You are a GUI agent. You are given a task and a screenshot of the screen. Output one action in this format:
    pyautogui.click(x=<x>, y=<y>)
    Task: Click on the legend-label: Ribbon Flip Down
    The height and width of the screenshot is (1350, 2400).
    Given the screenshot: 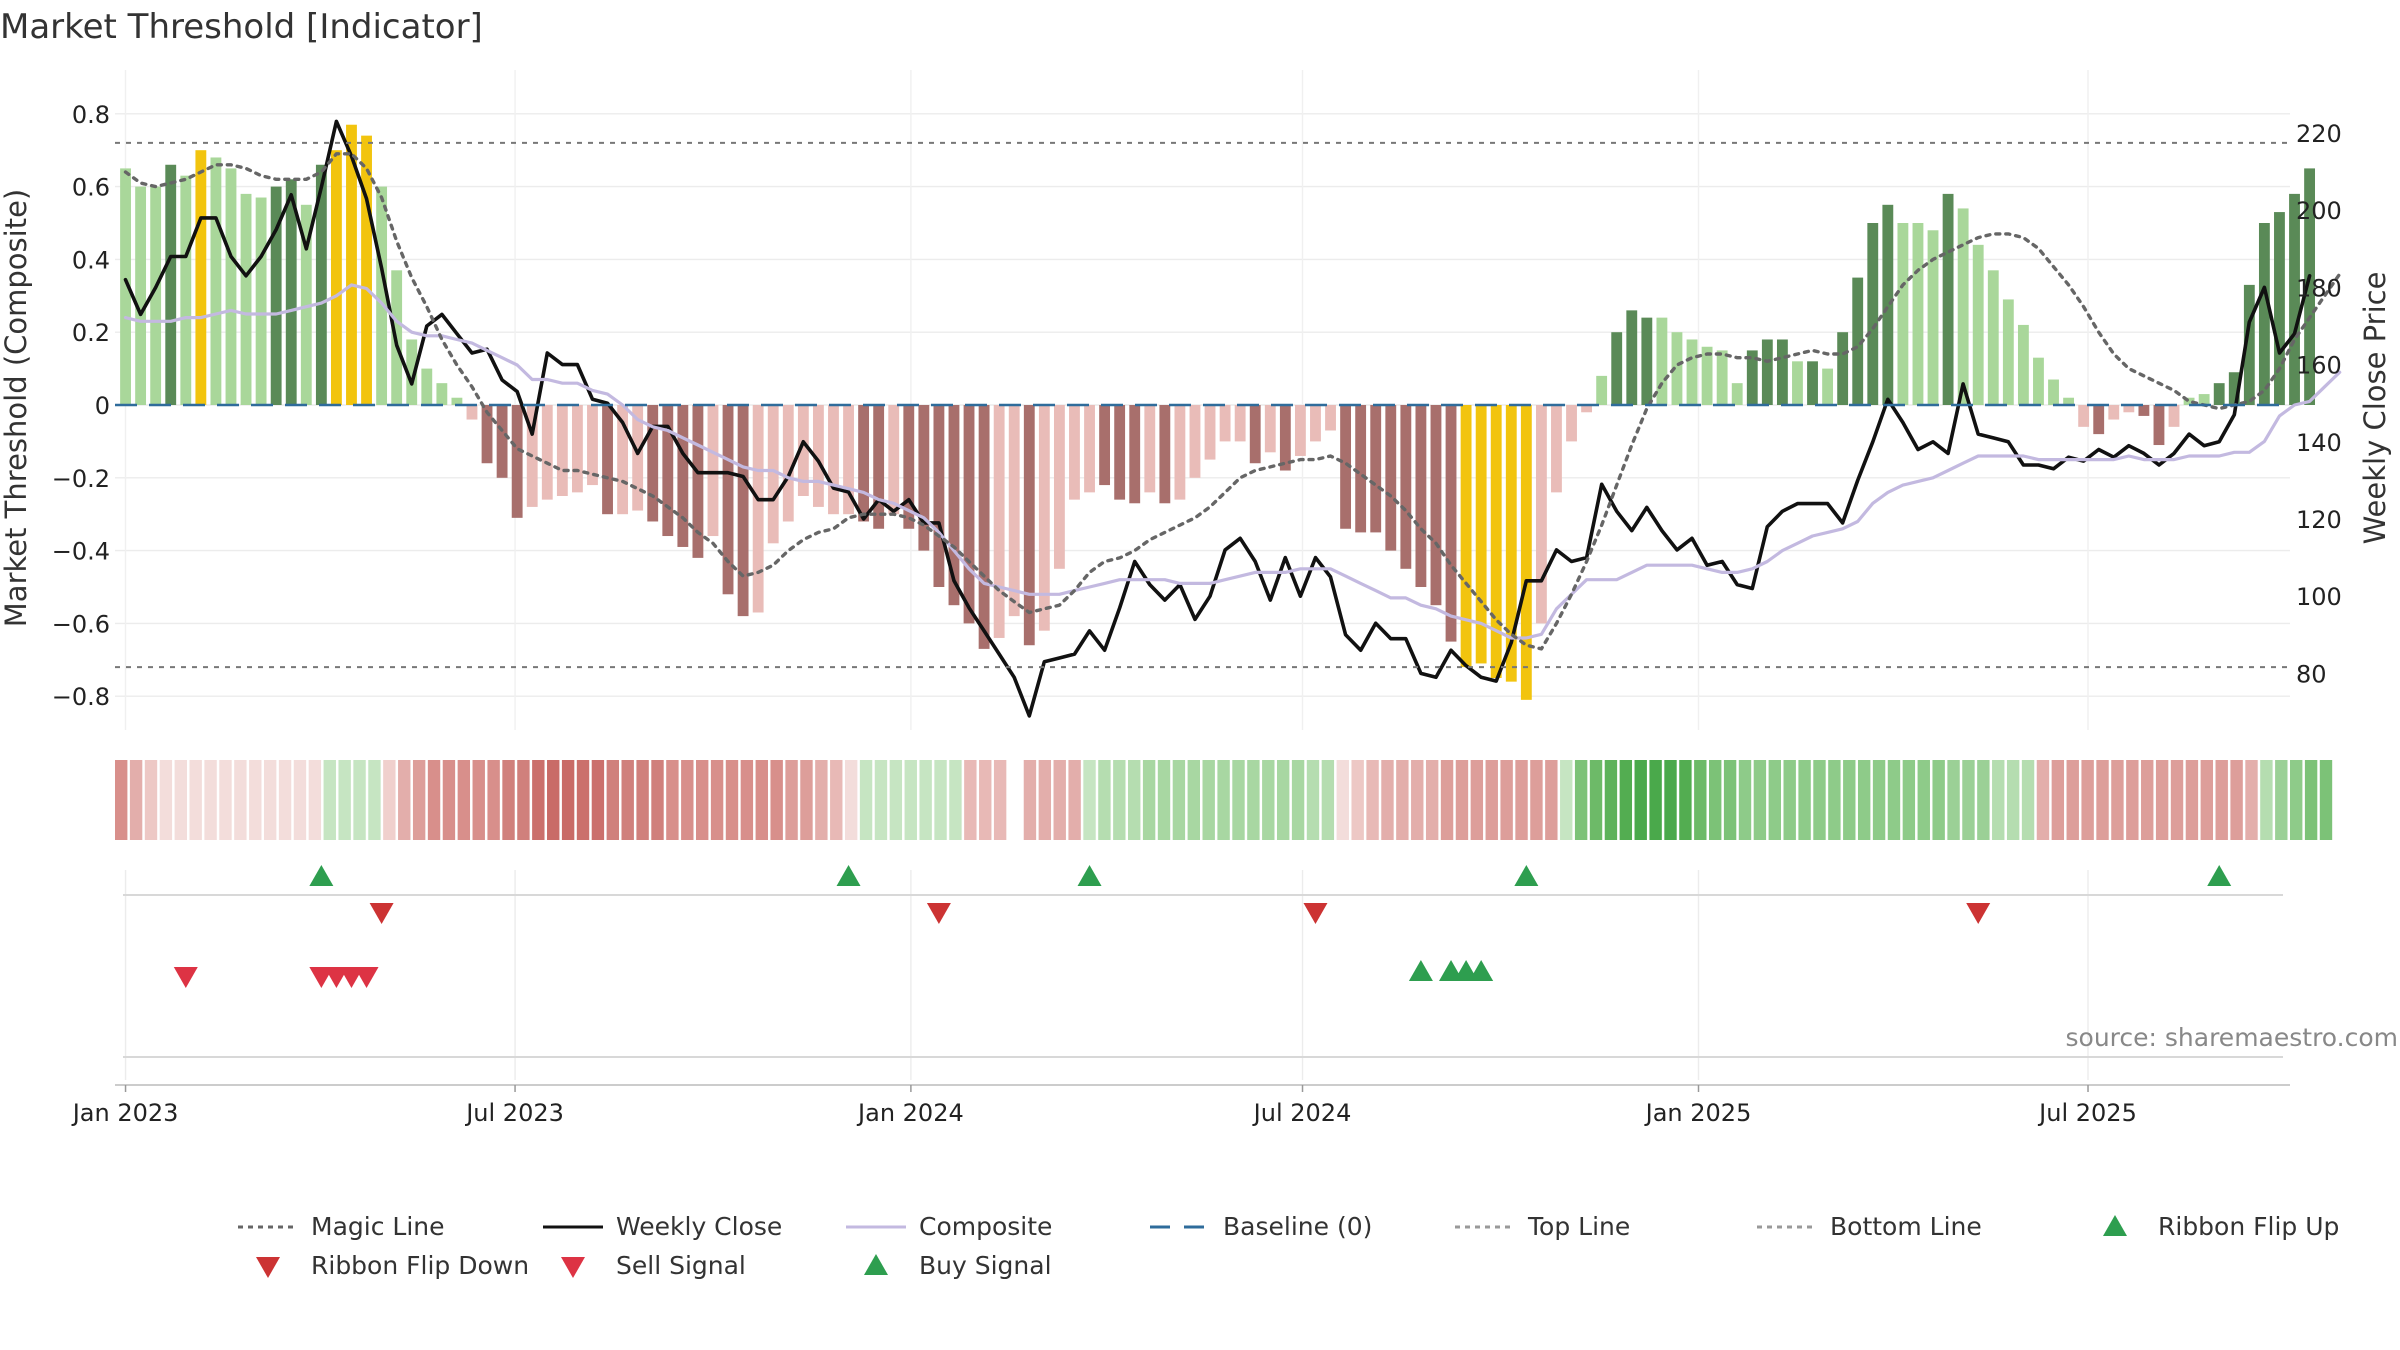 What is the action you would take?
    pyautogui.click(x=420, y=1265)
    